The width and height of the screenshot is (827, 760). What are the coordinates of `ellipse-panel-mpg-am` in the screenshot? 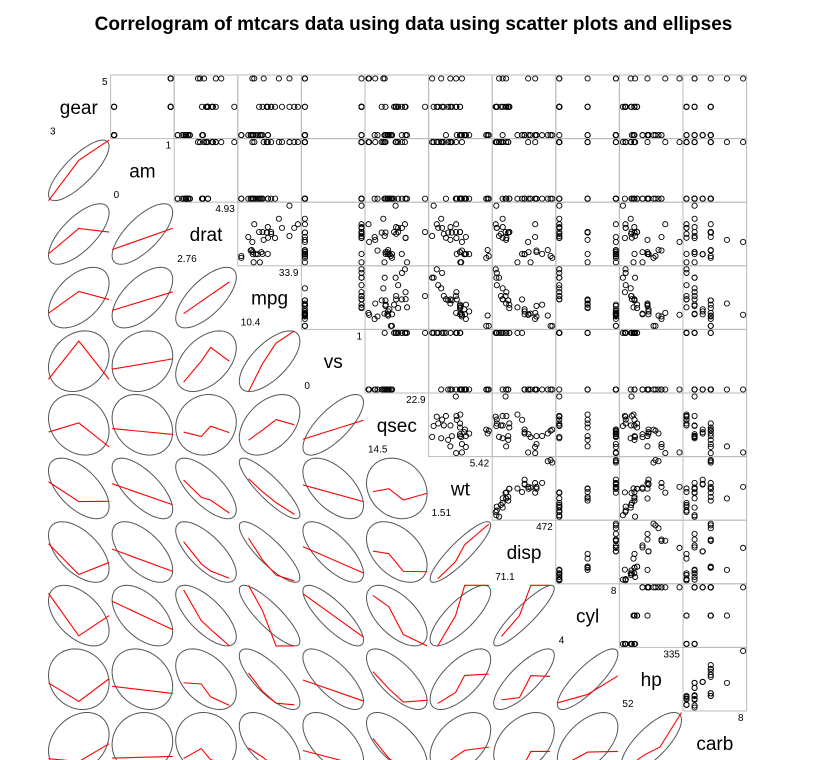 It's located at (143, 298).